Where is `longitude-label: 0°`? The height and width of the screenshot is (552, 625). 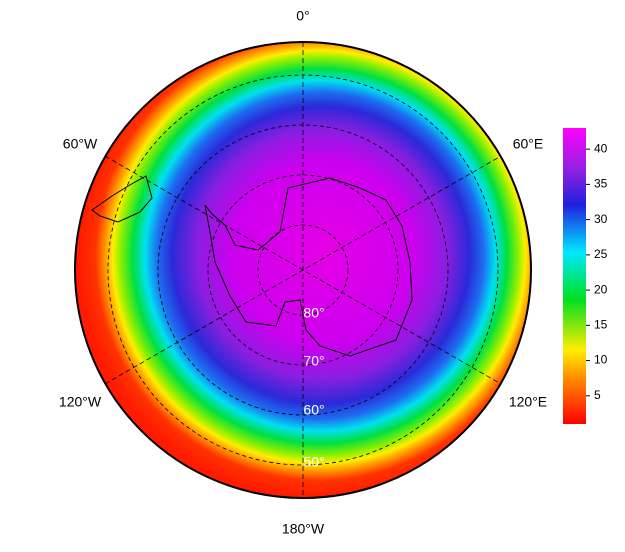 longitude-label: 0° is located at coordinates (302, 16).